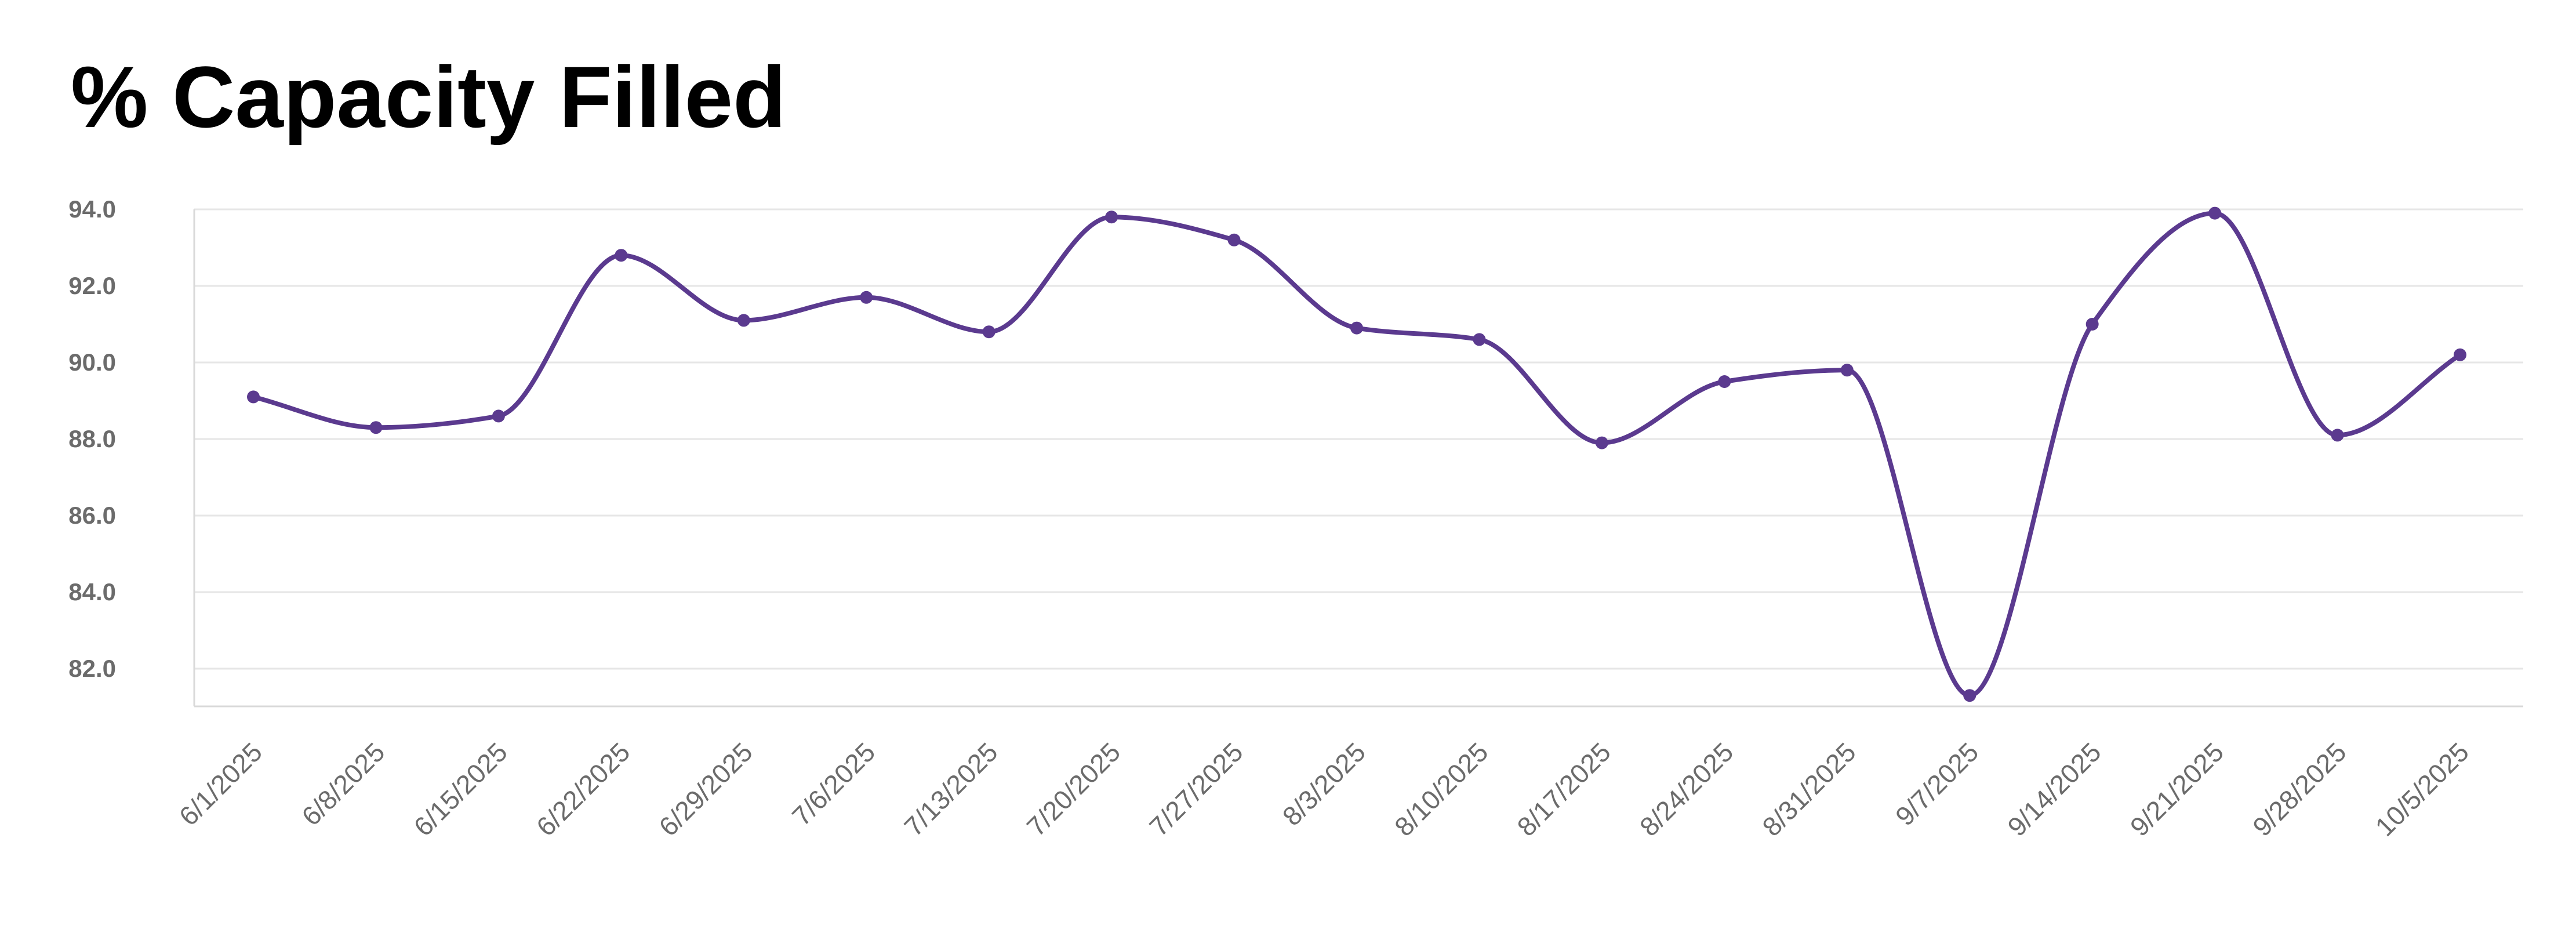  I want to click on y-axis-ticks: 82.0 84.0 86.0 88.0 90.0 92.0 94.0, so click(92, 439).